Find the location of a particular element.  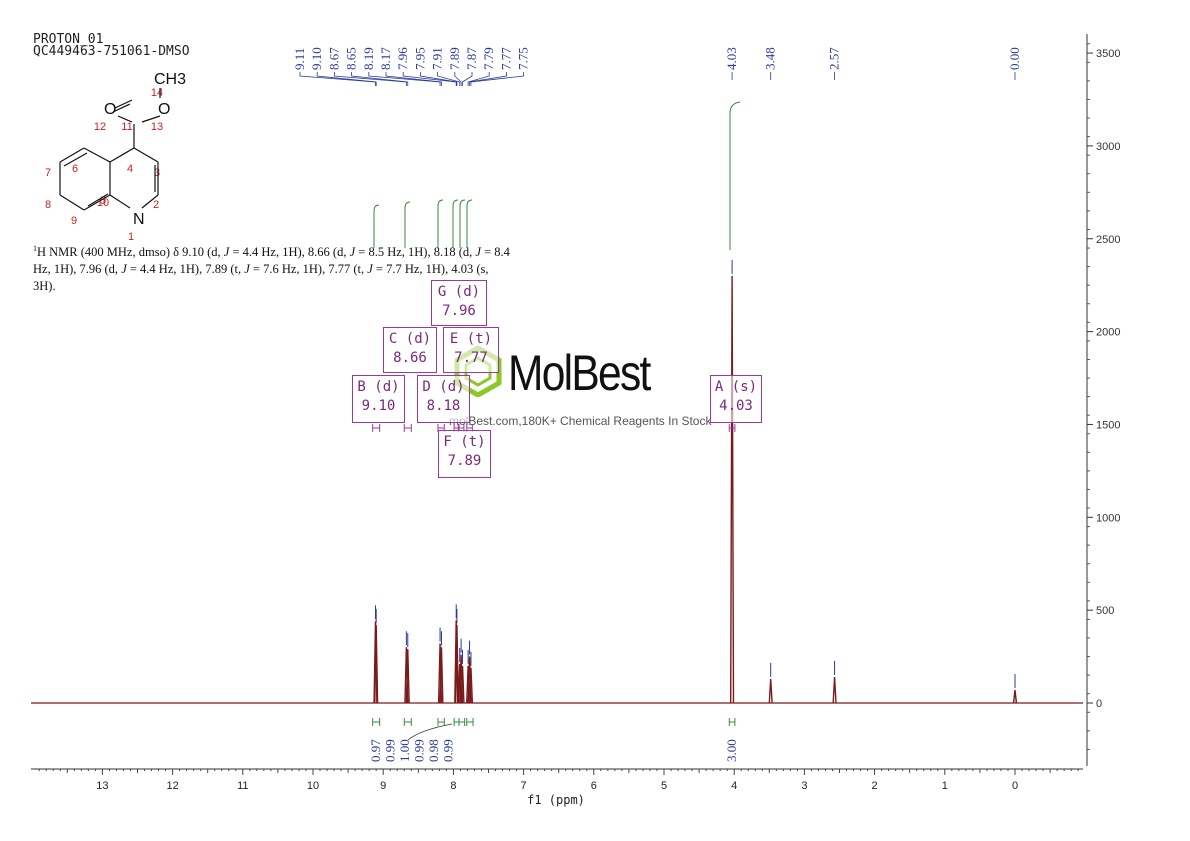

x-tick-label: 6 is located at coordinates (594, 786).